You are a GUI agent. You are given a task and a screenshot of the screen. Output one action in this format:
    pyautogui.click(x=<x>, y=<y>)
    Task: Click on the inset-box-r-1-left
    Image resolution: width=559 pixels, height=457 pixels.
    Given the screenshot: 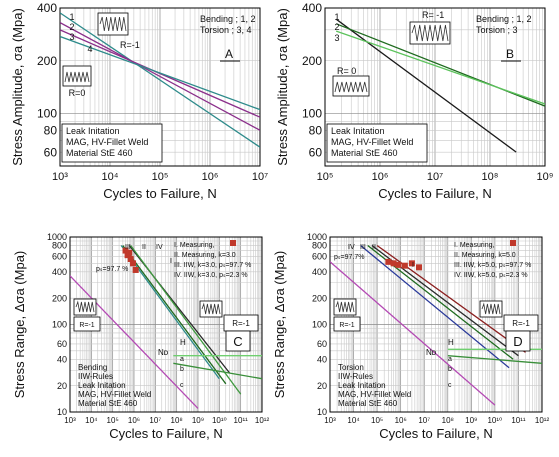 What is the action you would take?
    pyautogui.click(x=347, y=324)
    